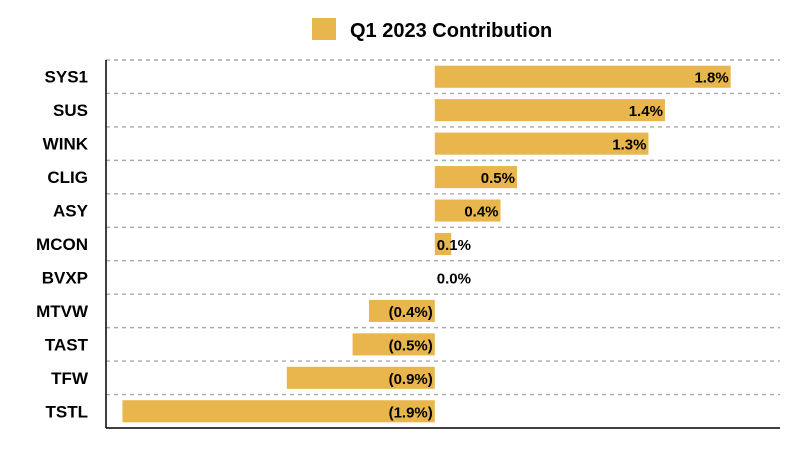  I want to click on category-label-tfw: TFW, so click(70, 378).